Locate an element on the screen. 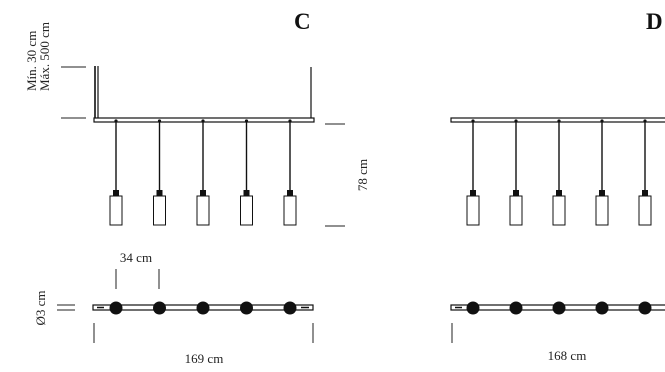  spacing-label: 34 cm is located at coordinates (136, 257).